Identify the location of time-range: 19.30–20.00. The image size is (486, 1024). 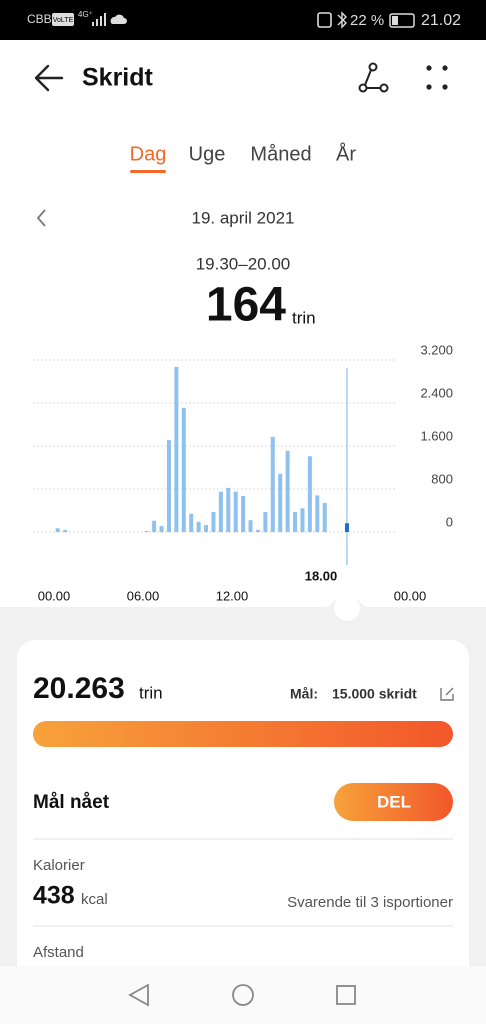
(243, 263).